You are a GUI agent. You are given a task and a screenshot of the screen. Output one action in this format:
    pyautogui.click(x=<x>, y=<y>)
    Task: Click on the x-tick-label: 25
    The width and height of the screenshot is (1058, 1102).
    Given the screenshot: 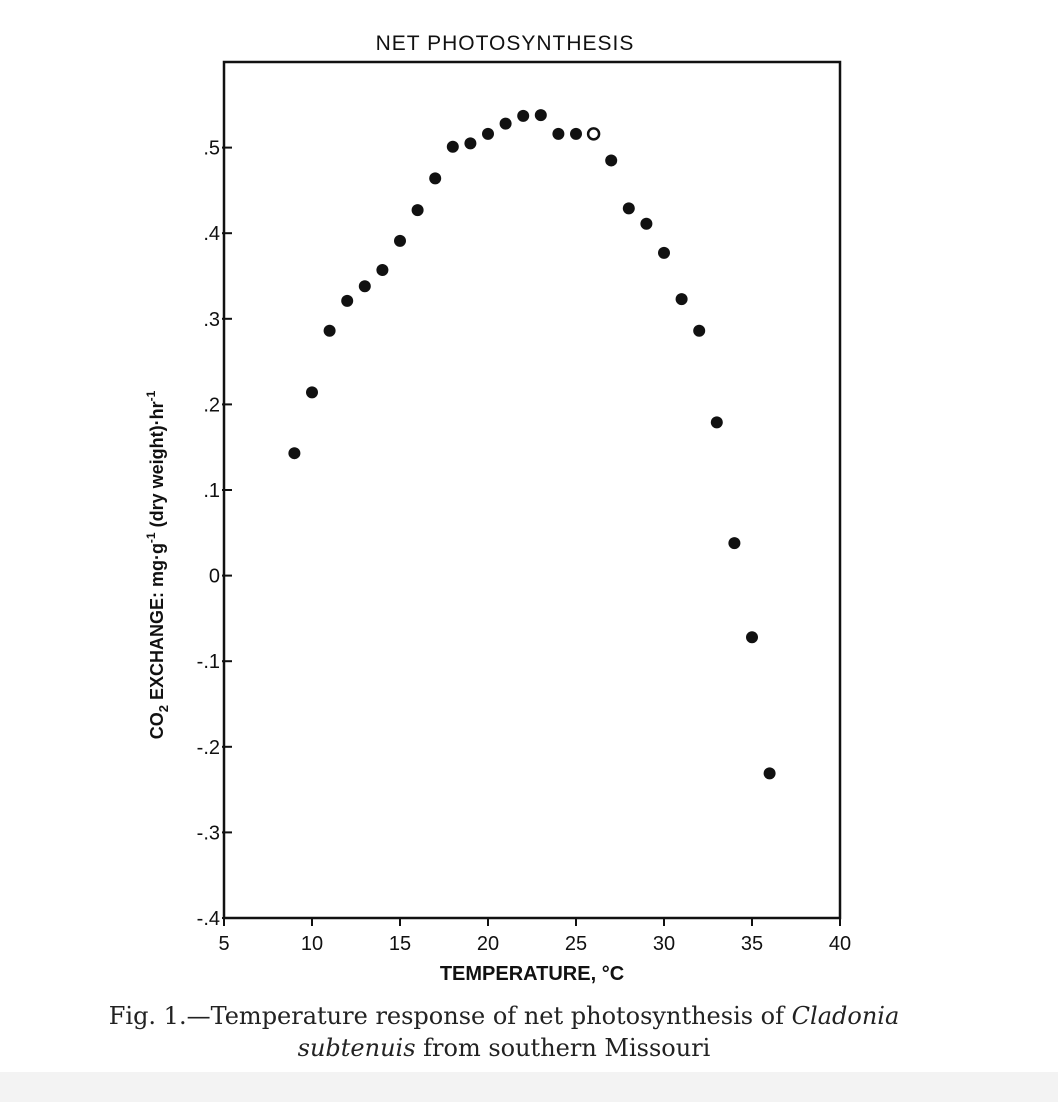 What is the action you would take?
    pyautogui.click(x=576, y=944)
    